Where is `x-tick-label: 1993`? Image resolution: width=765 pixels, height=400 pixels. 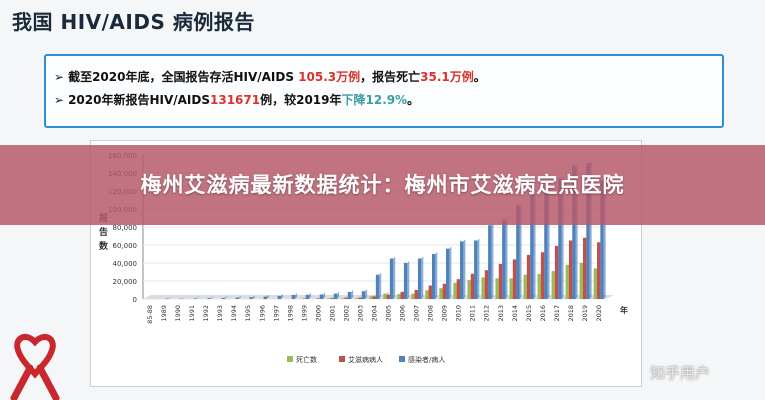
x-tick-label: 1993 is located at coordinates (220, 313).